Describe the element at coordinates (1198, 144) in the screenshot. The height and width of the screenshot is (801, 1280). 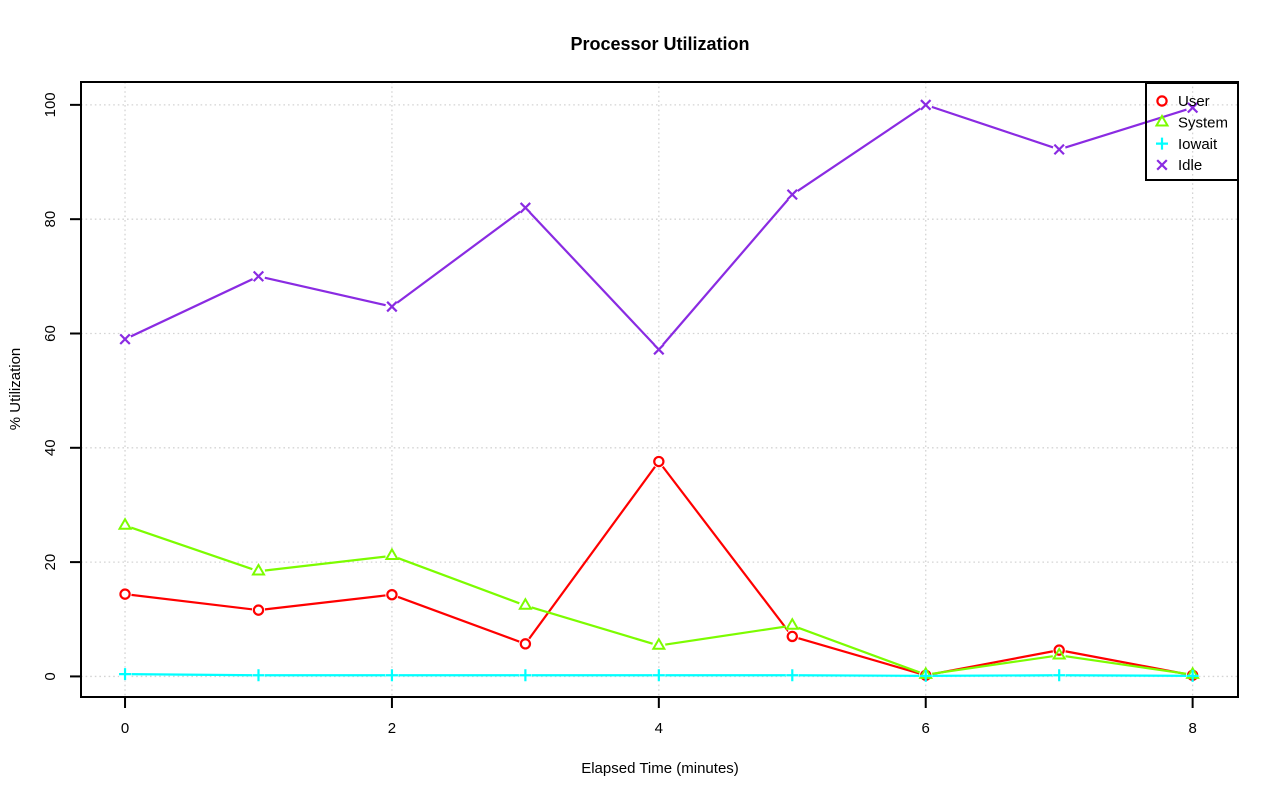
I see `legend-label-iowait: Iowait` at that location.